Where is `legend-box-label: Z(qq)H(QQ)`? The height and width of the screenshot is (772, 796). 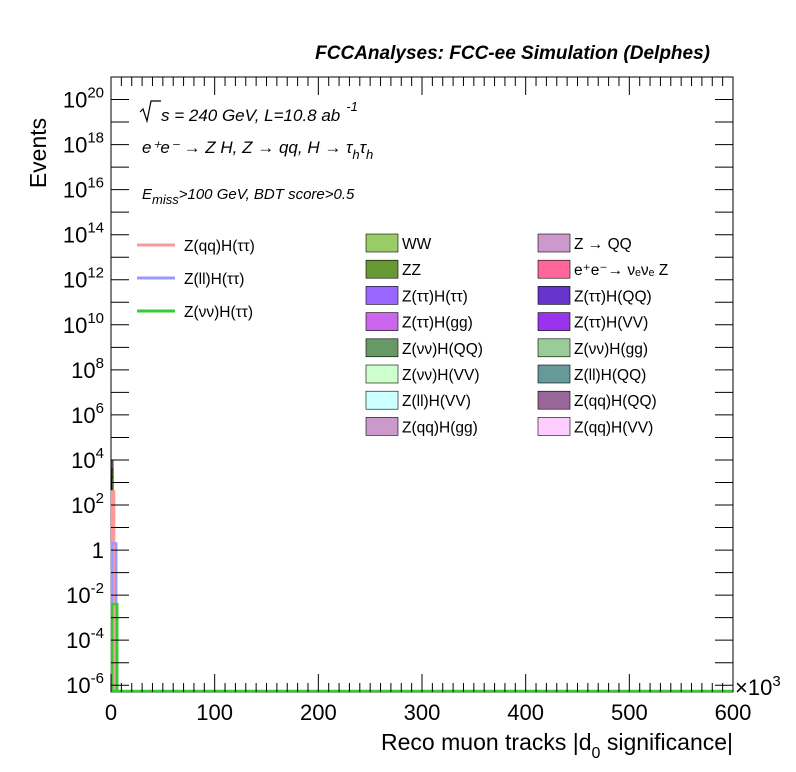
legend-box-label: Z(qq)H(QQ) is located at coordinates (615, 401).